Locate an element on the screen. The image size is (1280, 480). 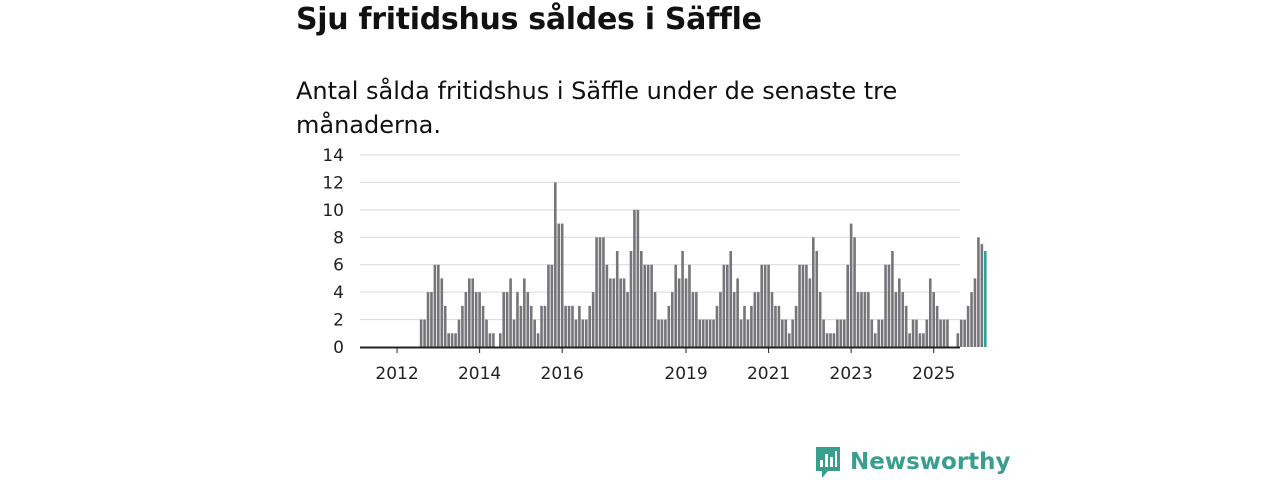
y-tick-label: 8 is located at coordinates (338, 238).